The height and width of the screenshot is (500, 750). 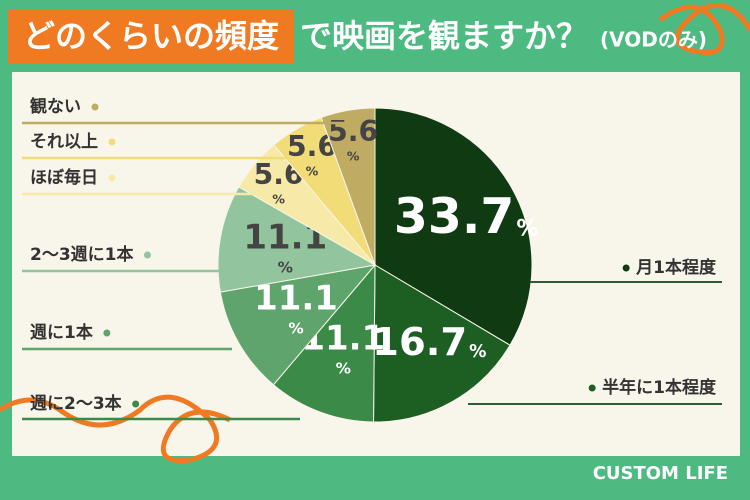 What do you see at coordinates (659, 387) in the screenshot?
I see `category-label: 半年に1本程度` at bounding box center [659, 387].